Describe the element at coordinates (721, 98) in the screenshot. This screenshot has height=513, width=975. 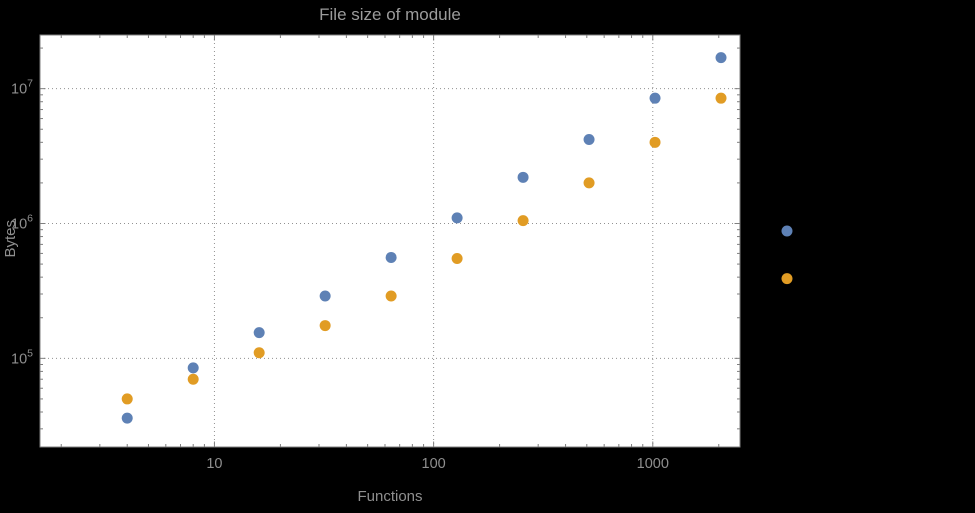
I see `data-point-series-2-x2048` at that location.